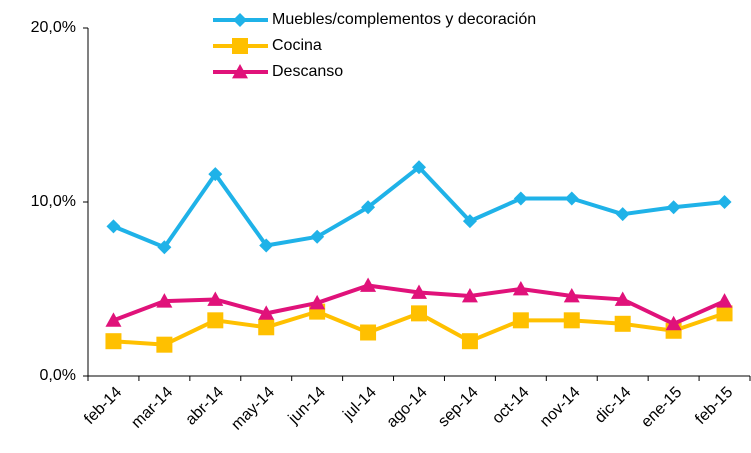  What do you see at coordinates (253, 409) in the screenshot?
I see `x-tick-label: may-14` at bounding box center [253, 409].